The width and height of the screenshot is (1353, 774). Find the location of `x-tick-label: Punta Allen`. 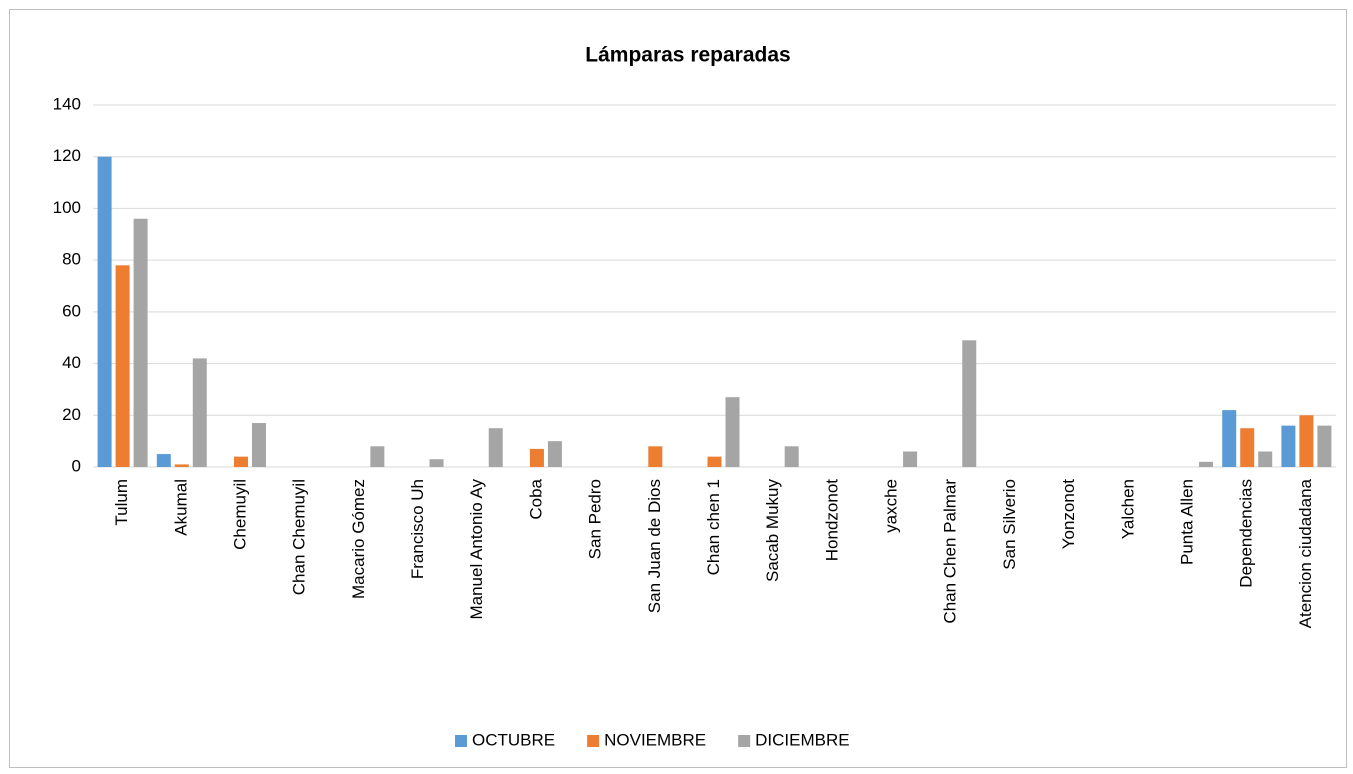

x-tick-label: Punta Allen is located at coordinates (1187, 522).